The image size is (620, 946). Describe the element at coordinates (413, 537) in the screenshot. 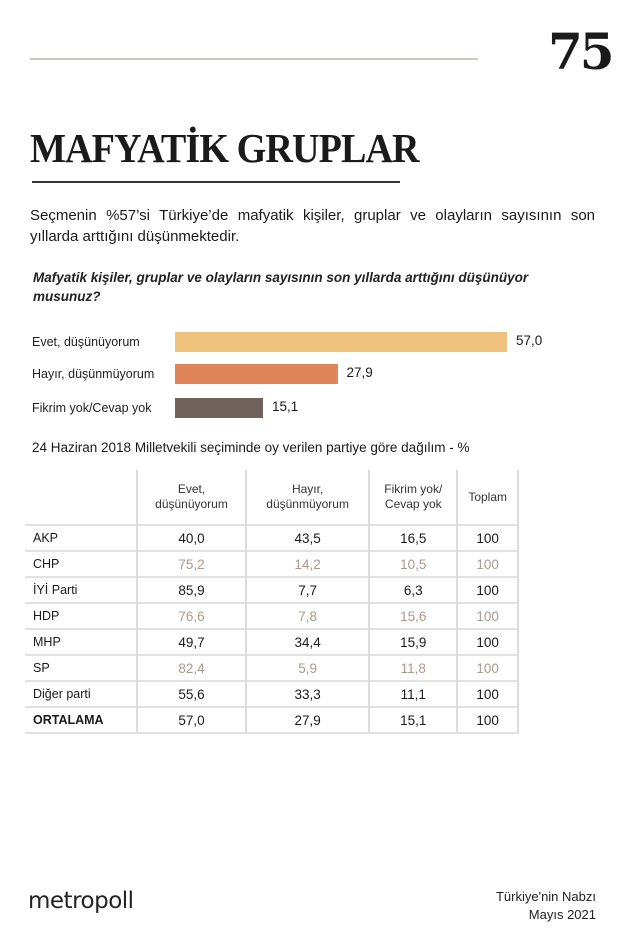

I see `table-cell: 16,5` at that location.